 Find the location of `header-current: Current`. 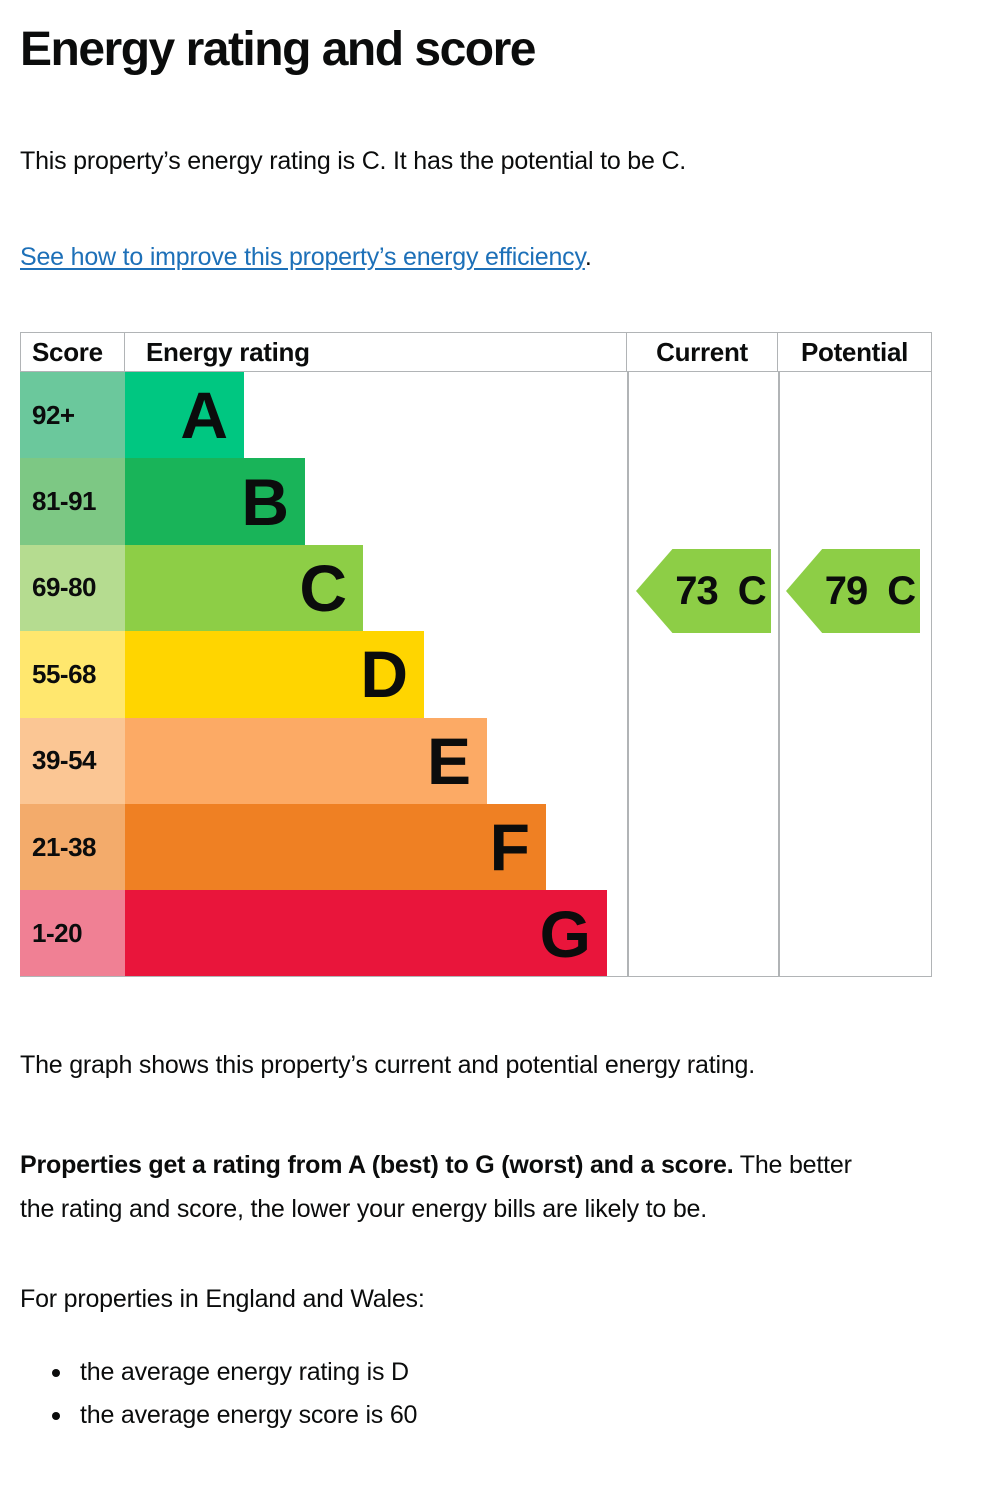

header-current: Current is located at coordinates (702, 352).